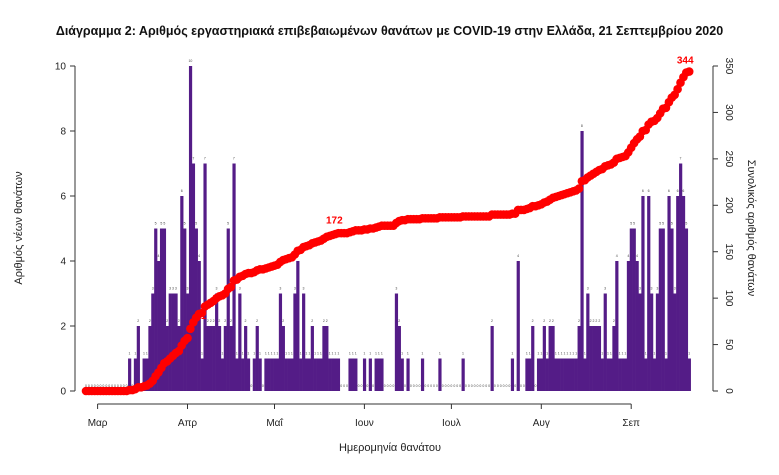 This screenshot has width=779, height=475. I want to click on cumulative-annotation: 344, so click(685, 61).